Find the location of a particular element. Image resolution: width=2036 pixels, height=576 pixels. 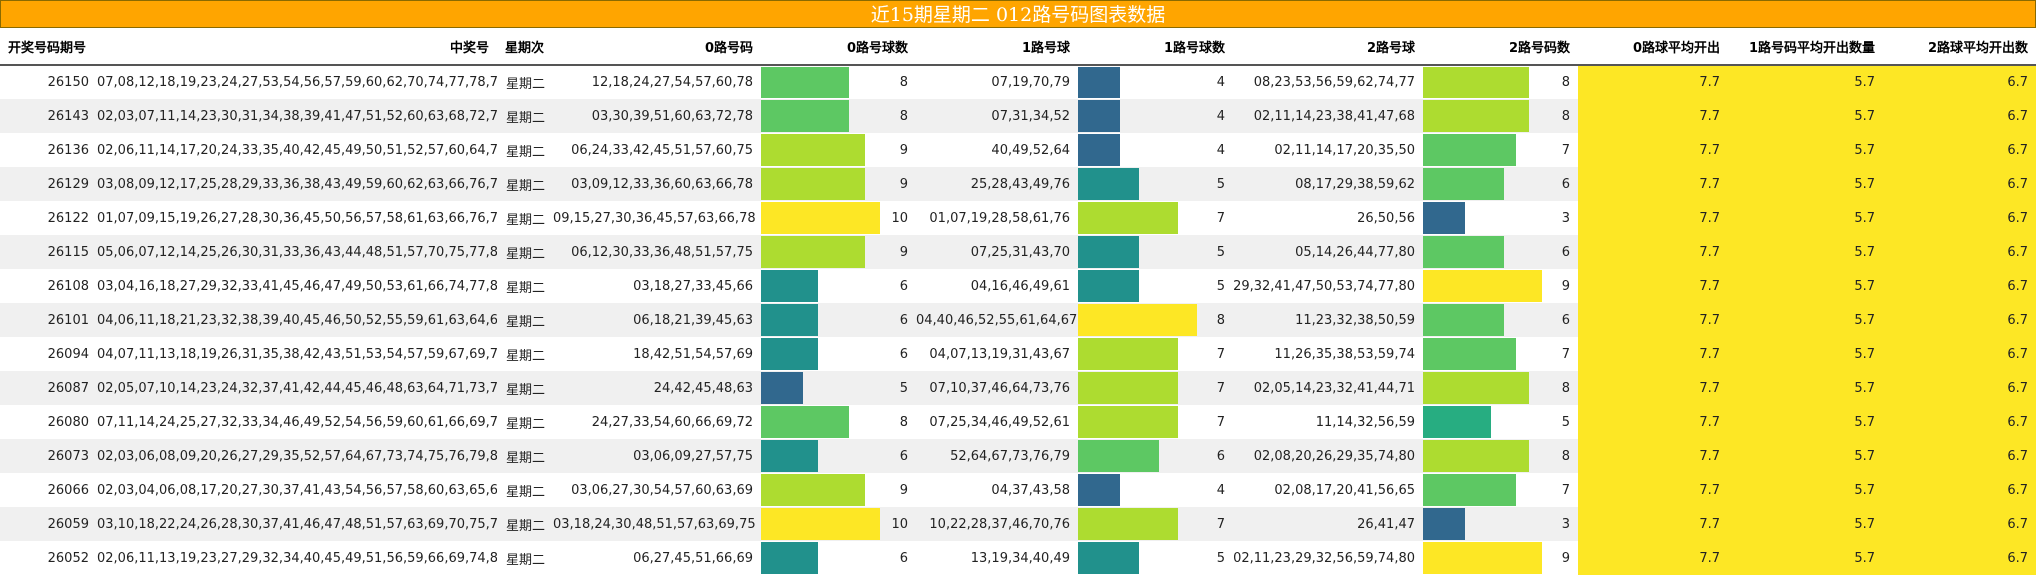

route1-numbers-cell: 04,16,46,49,61 is located at coordinates (1020, 286).